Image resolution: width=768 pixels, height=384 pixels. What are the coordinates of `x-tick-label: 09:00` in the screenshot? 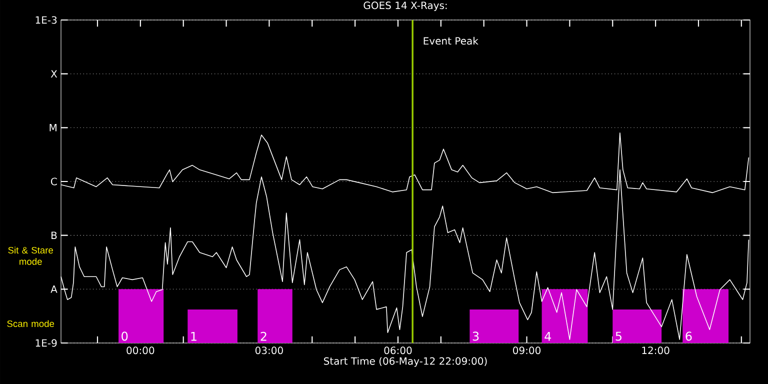 It's located at (526, 350).